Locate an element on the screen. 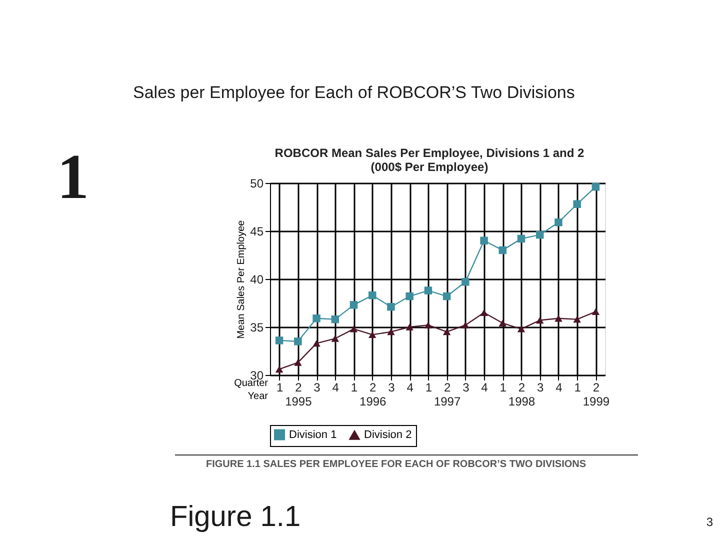 This screenshot has height=540, width=720. y-tick-label: 35 is located at coordinates (257, 327).